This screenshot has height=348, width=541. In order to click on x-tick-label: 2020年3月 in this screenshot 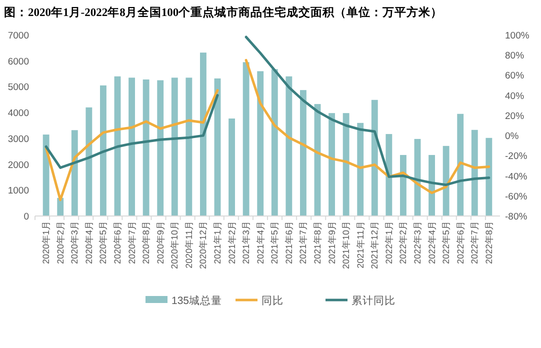, I will do `click(75, 242)`.